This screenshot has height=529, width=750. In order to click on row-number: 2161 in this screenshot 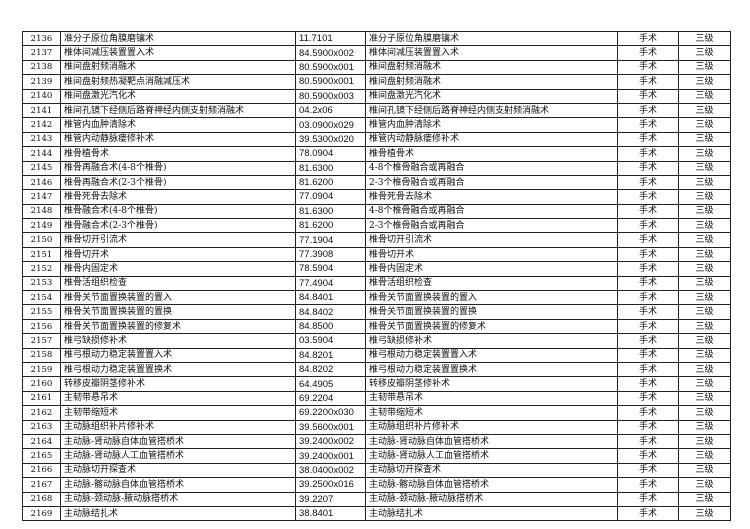, I will do `click(41, 398)`.